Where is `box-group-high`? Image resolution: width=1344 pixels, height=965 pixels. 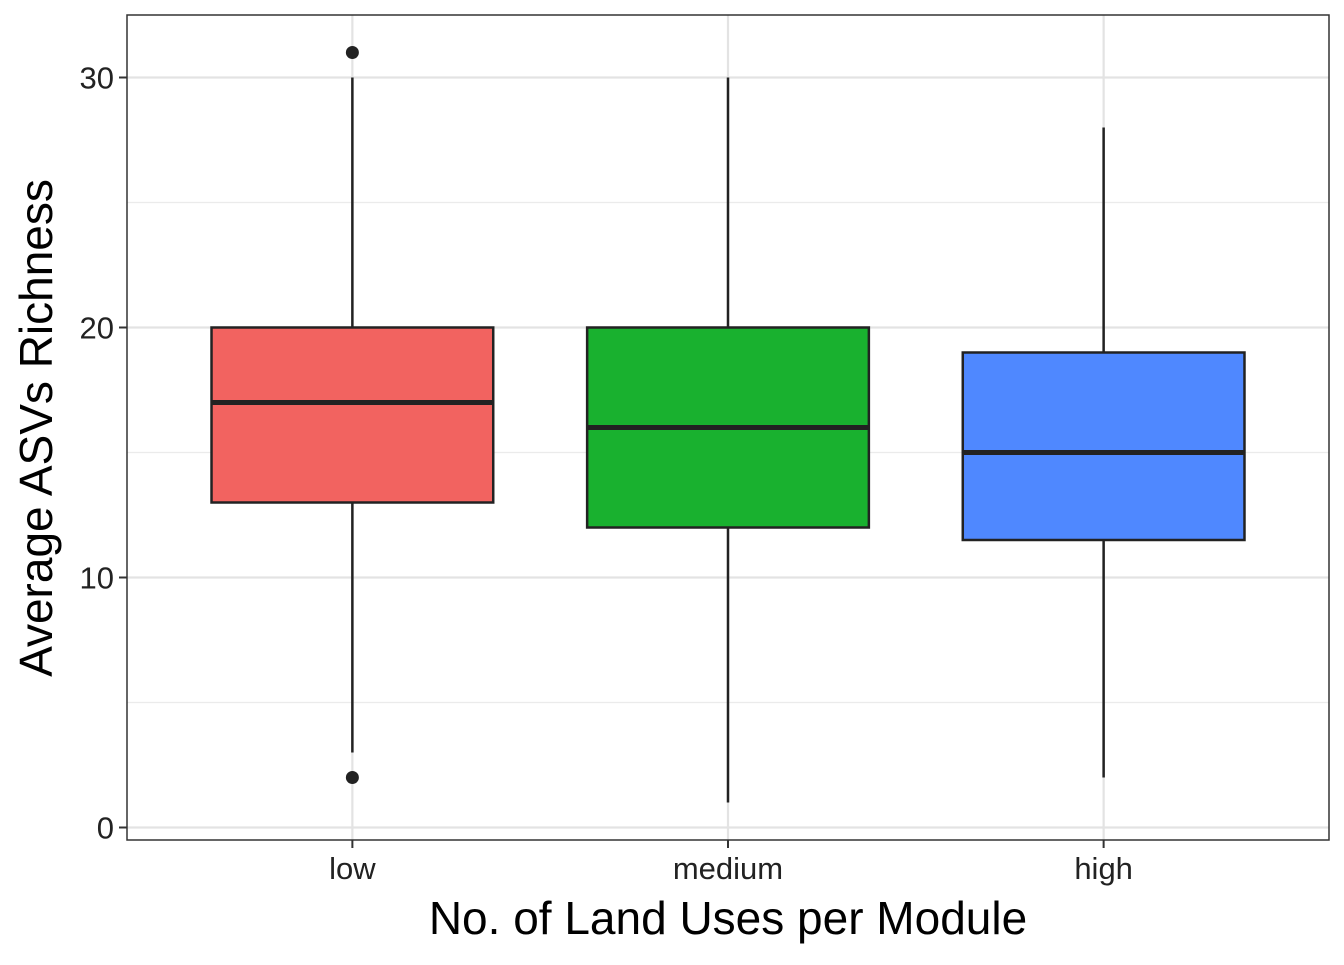
box-group-high is located at coordinates (1103, 452).